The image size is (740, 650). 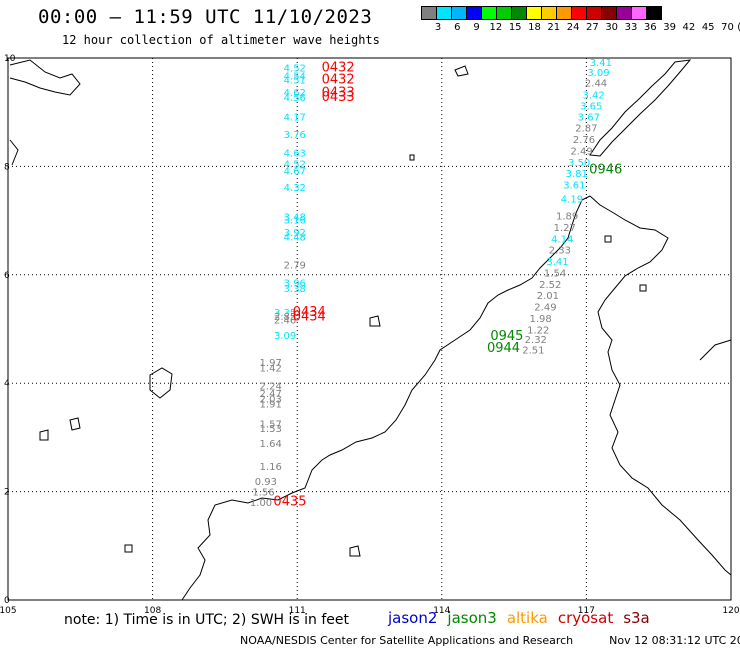 I want to click on swh-value-jason3: 4.19, so click(x=572, y=200).